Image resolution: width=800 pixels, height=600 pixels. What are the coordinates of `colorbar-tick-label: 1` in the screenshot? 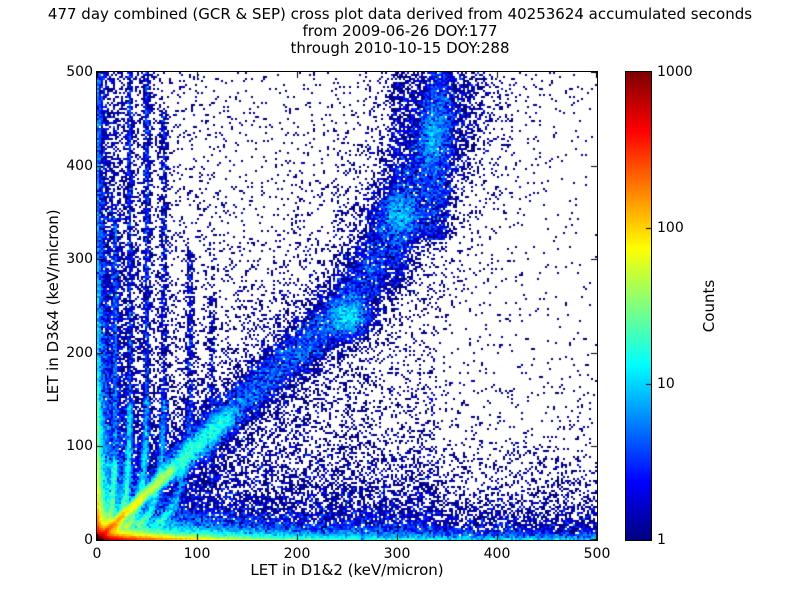 It's located at (661, 540).